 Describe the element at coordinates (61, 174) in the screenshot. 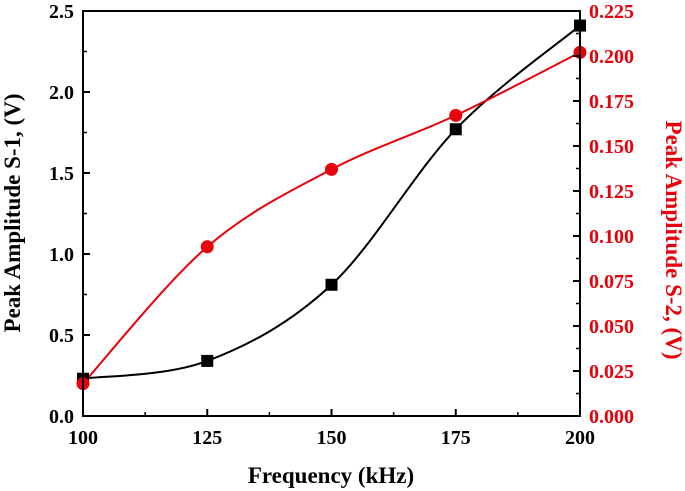

I see `y-left-tick-label: 1.5` at that location.